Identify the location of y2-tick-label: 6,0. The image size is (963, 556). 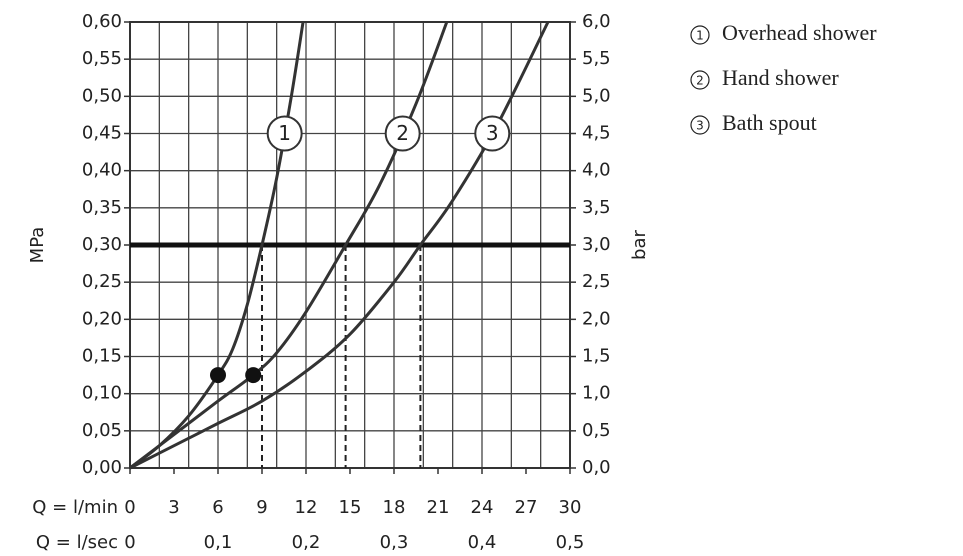
(596, 21).